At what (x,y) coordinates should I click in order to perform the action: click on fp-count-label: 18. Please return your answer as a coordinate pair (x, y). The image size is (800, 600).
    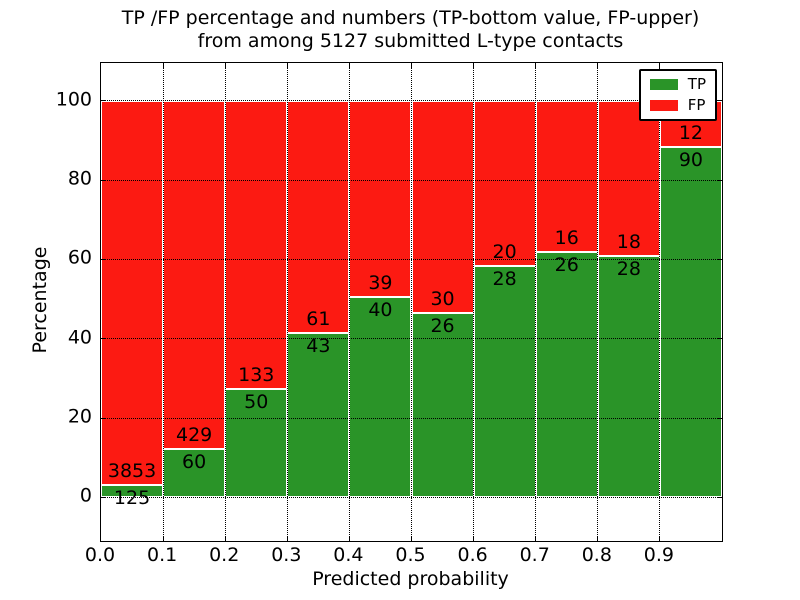
    Looking at the image, I should click on (628, 241).